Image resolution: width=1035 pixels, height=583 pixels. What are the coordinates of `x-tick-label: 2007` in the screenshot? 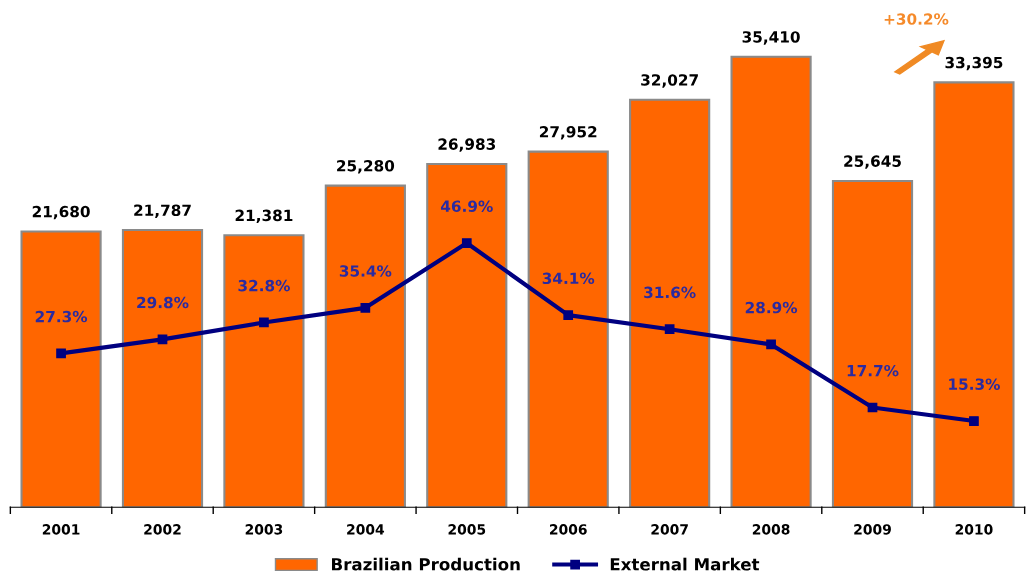 It's located at (669, 529).